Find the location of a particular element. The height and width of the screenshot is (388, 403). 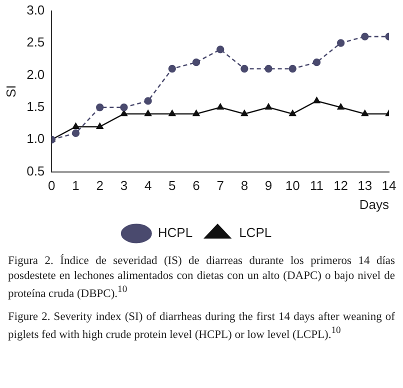

x-tick-label: 0 is located at coordinates (52, 186).